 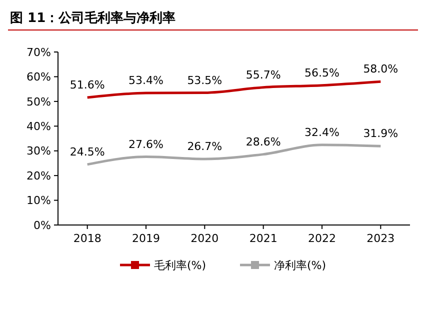 What do you see at coordinates (322, 132) in the screenshot?
I see `data-label: 32.4%` at bounding box center [322, 132].